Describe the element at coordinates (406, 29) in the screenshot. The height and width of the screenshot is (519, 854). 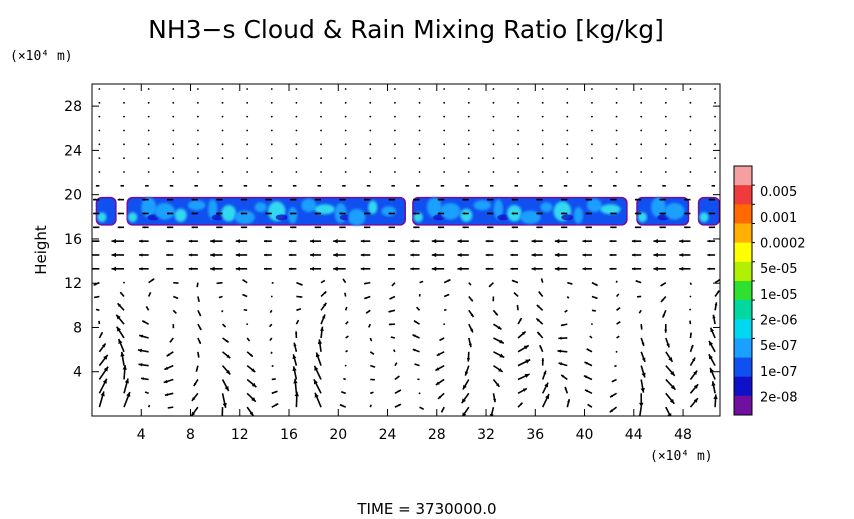
I see `chart-title: NH3−s Cloud & Rain Mixing Ratio [kg/kg]` at that location.